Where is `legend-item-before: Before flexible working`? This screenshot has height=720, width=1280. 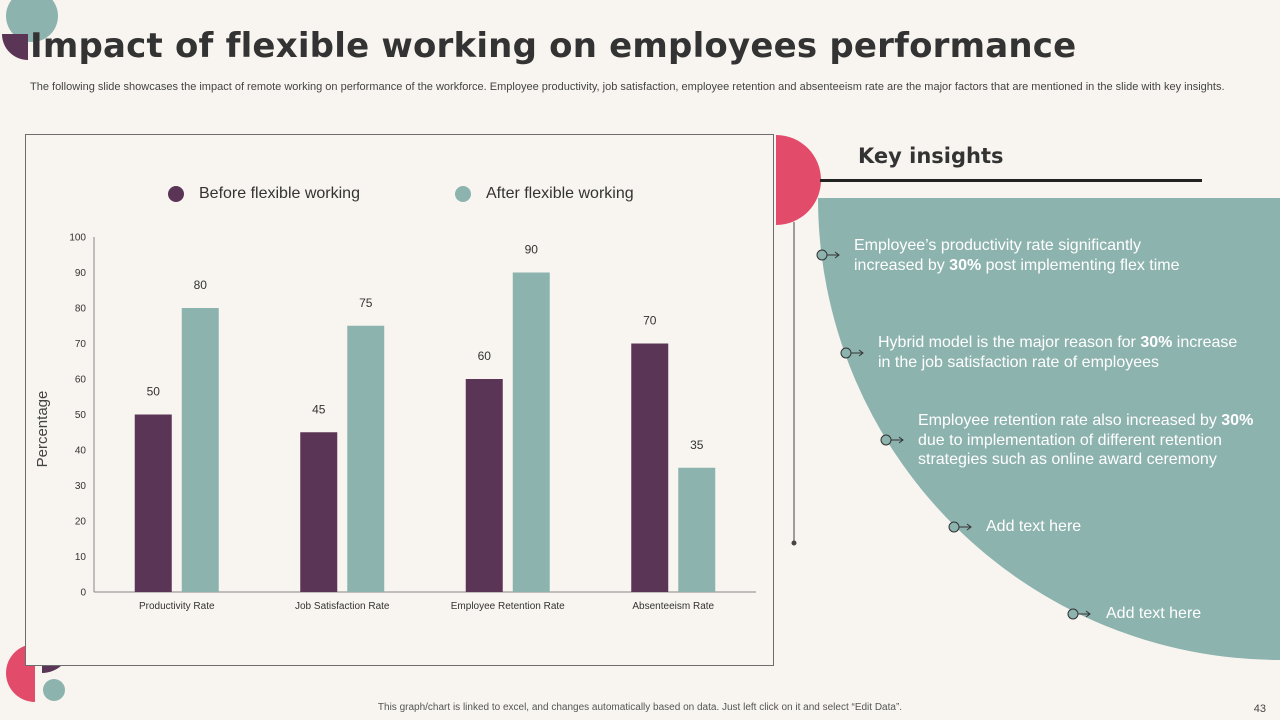
legend-item-before: Before flexible working is located at coordinates (264, 194).